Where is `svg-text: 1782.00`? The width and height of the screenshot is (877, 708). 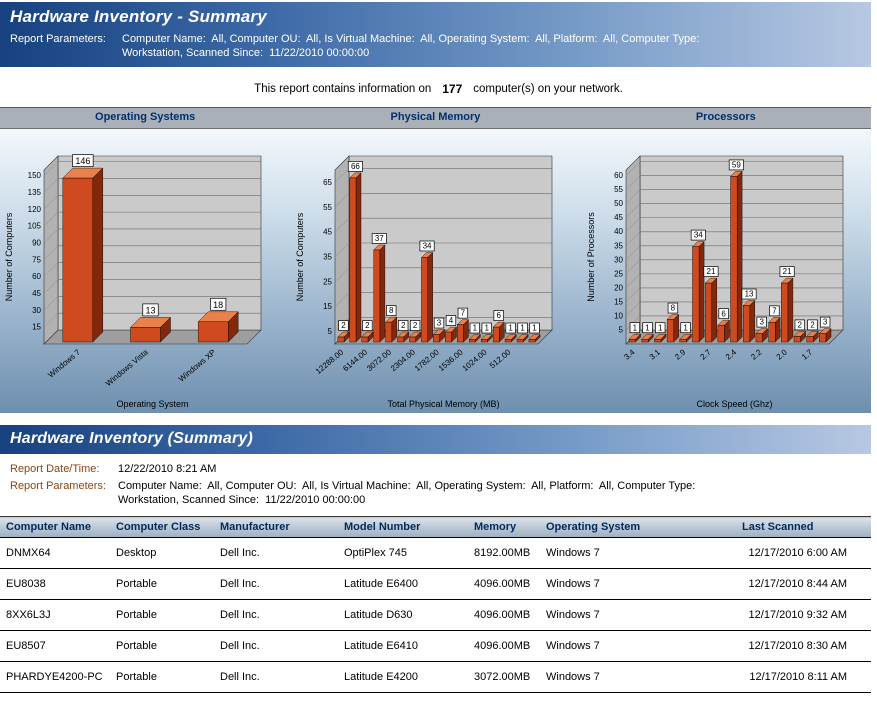
svg-text: 1782.00 is located at coordinates (427, 360).